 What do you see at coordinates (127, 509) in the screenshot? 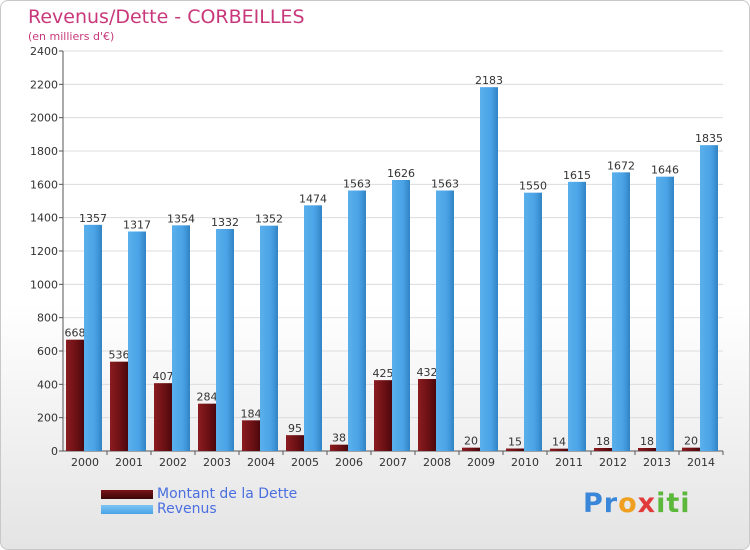
I see `legend-swatch-revenus` at bounding box center [127, 509].